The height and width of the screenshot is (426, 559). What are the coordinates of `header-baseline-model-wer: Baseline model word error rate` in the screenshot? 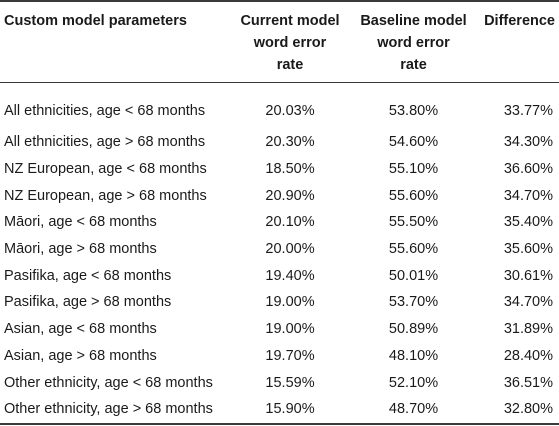 It's located at (413, 42).